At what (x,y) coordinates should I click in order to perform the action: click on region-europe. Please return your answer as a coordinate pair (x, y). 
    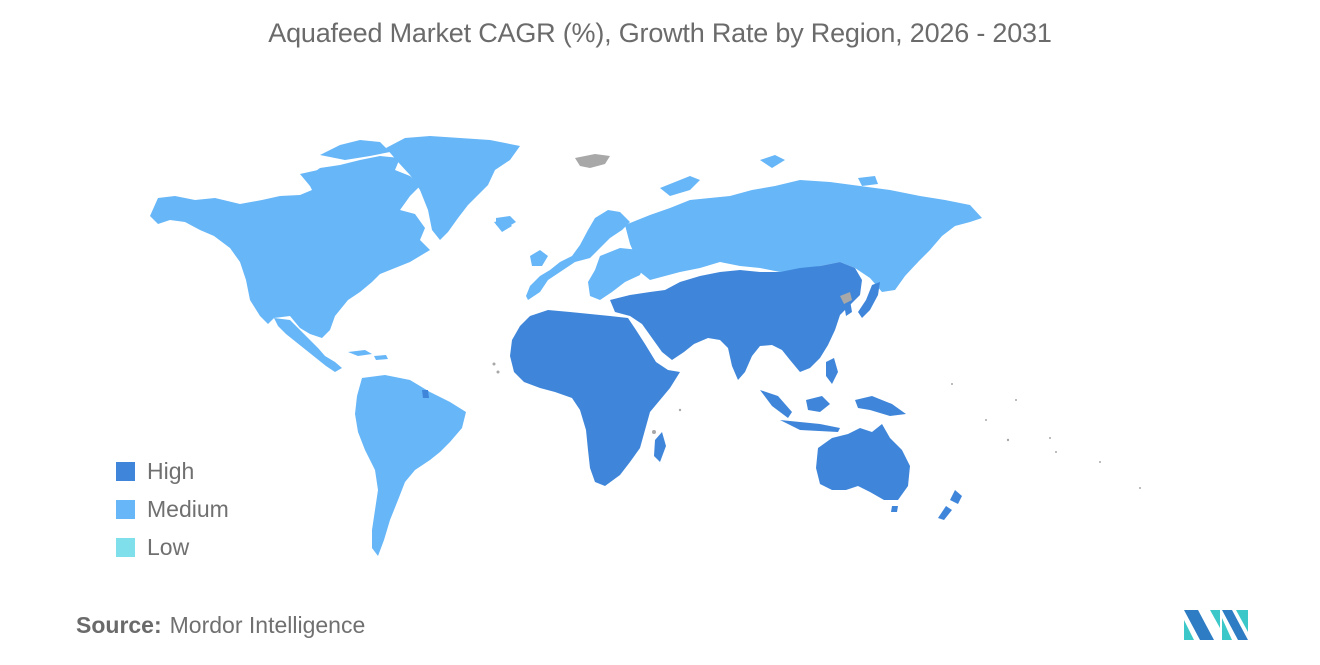
    Looking at the image, I should click on (569, 255).